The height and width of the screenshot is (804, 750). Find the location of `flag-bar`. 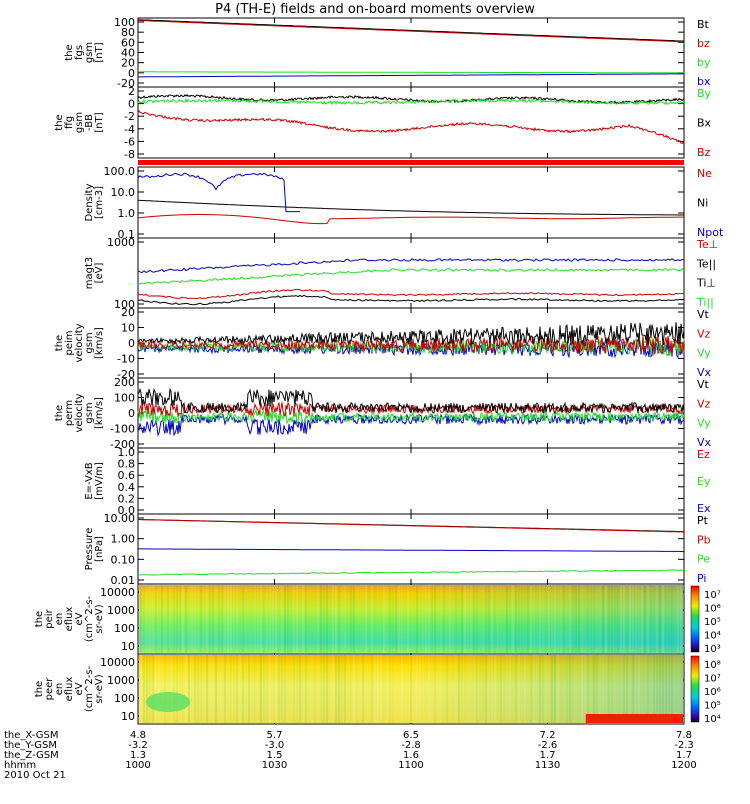

flag-bar is located at coordinates (411, 162).